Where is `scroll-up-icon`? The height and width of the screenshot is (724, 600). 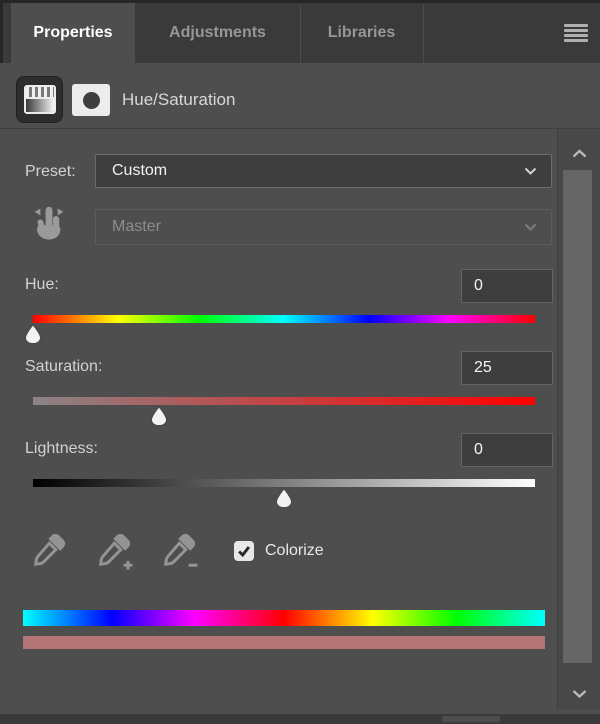
scroll-up-icon is located at coordinates (579, 154).